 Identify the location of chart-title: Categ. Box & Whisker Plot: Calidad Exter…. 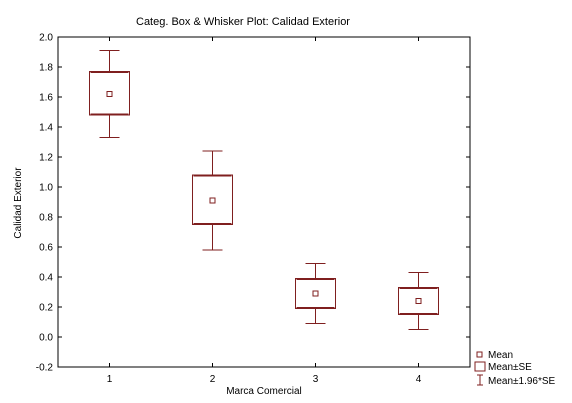
(243, 22).